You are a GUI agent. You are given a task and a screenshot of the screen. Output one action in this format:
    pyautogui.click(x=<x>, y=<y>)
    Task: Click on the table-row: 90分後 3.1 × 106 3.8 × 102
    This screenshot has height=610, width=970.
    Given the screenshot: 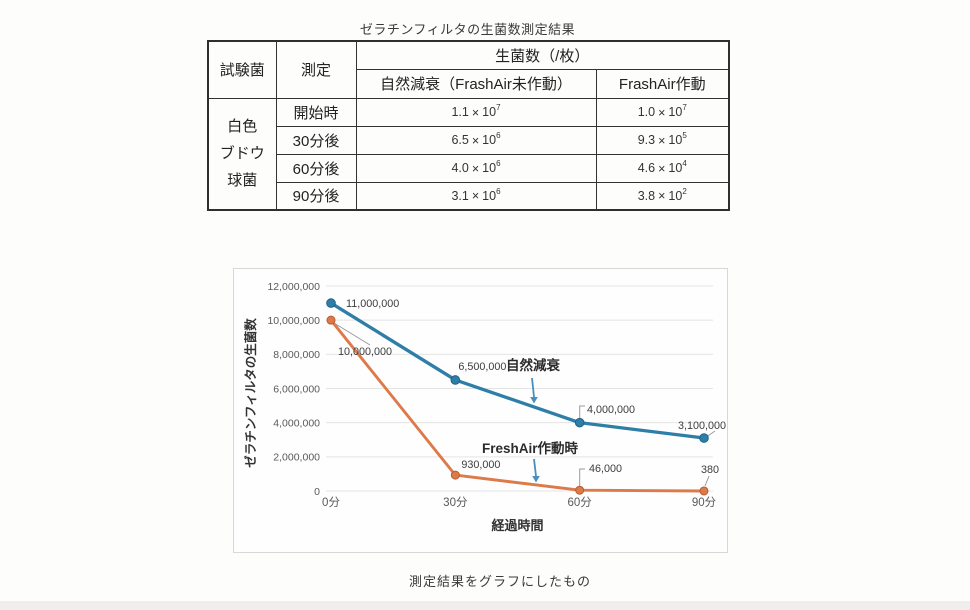 What is the action you would take?
    pyautogui.click(x=469, y=196)
    